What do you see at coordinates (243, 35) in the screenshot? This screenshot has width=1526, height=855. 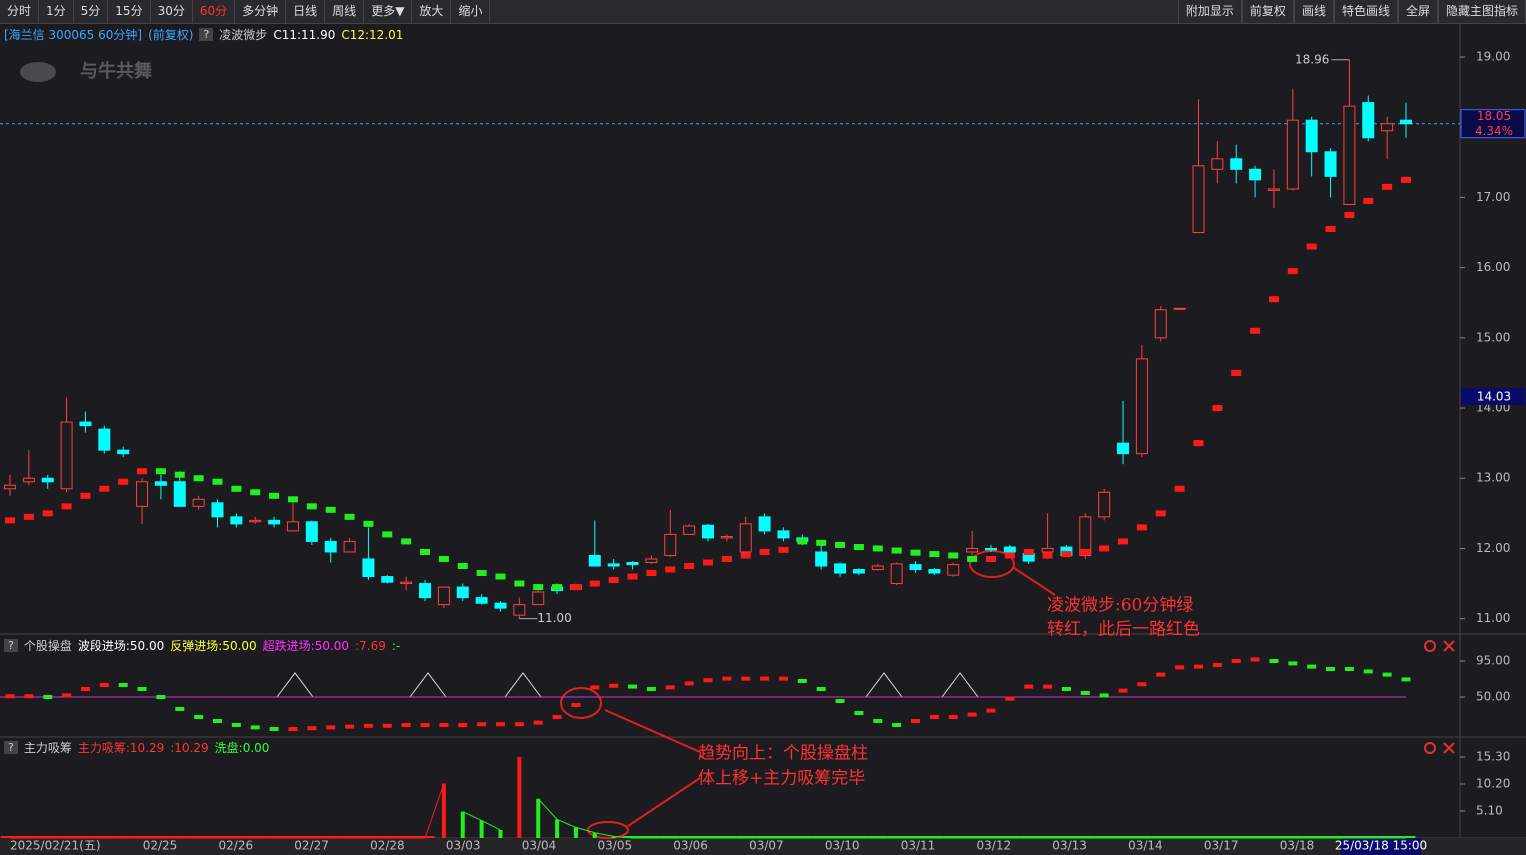 I see `indicator-name: 凌波微步` at bounding box center [243, 35].